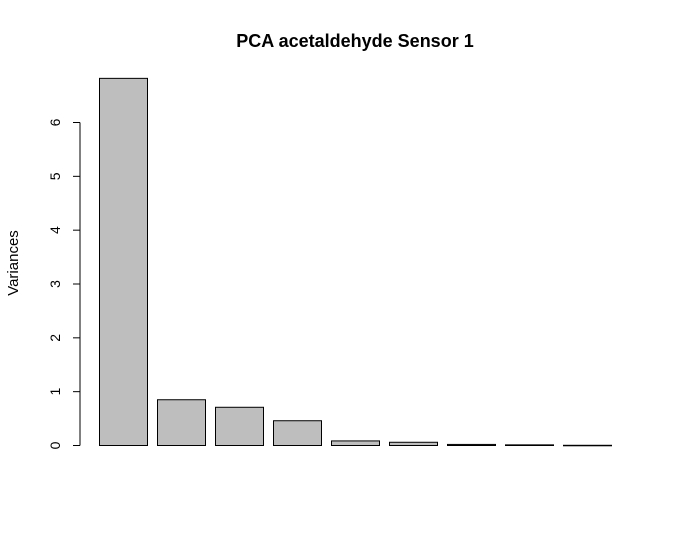 This screenshot has width=673, height=547. Describe the element at coordinates (55, 338) in the screenshot. I see `y-tick-label: 2` at that location.